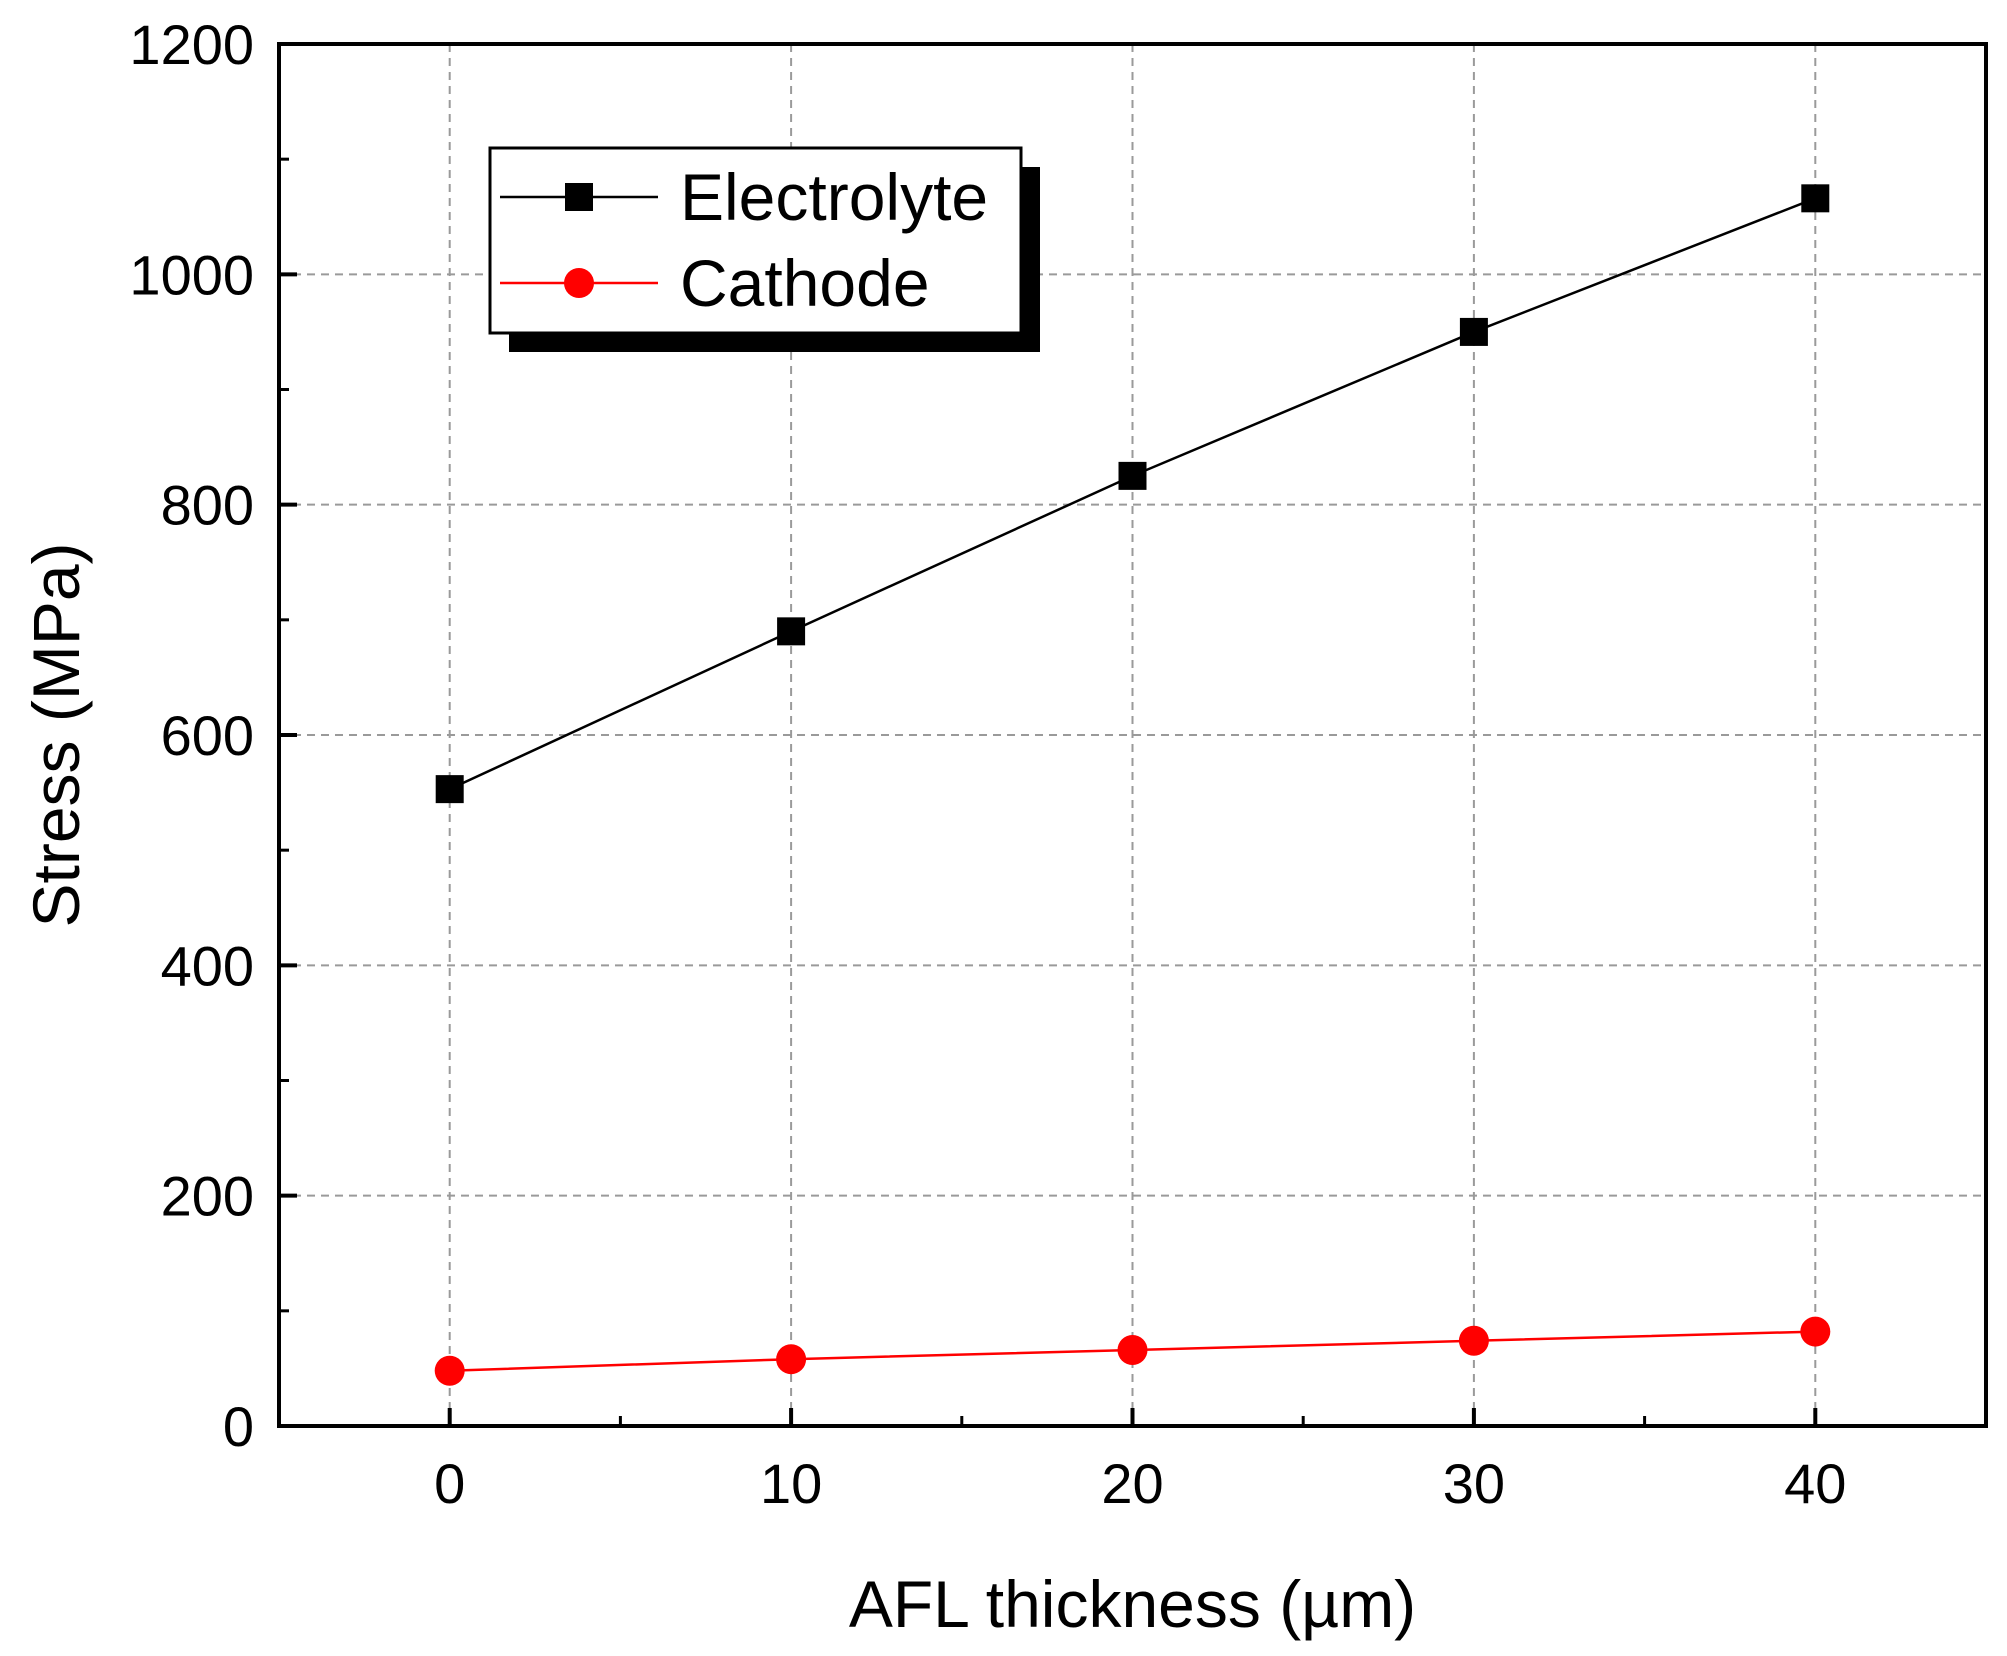 Image resolution: width=2007 pixels, height=1656 pixels. Describe the element at coordinates (579, 240) in the screenshot. I see `legend-items` at that location.